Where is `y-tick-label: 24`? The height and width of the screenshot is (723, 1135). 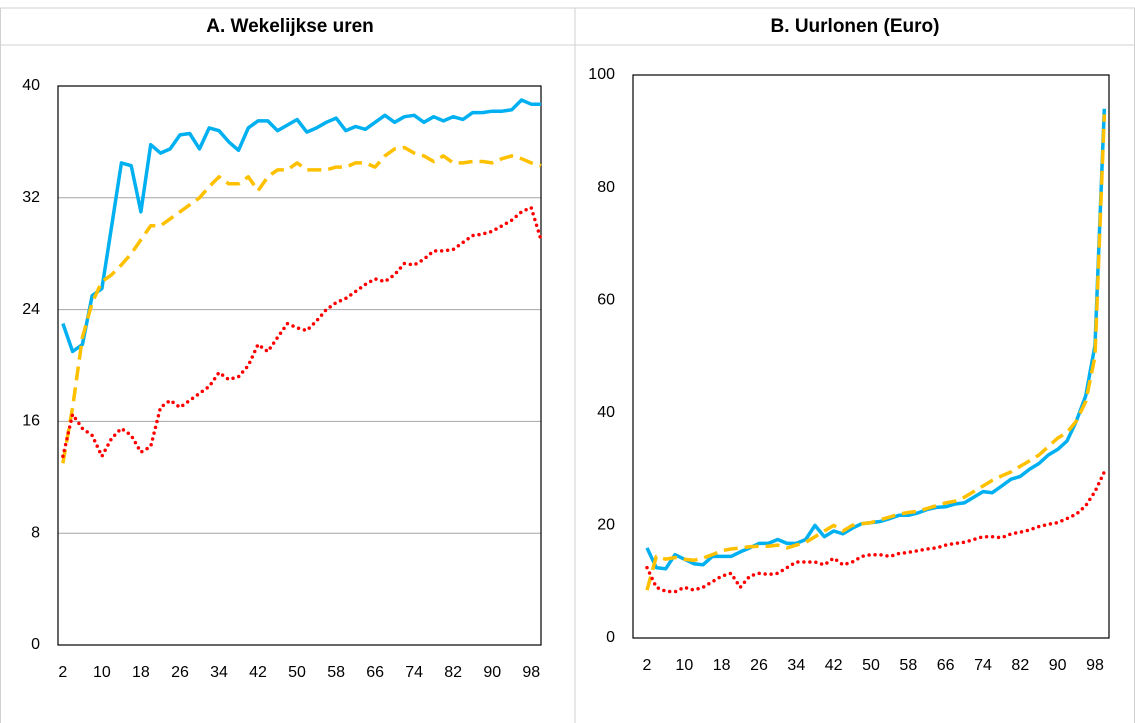 y-tick-label: 24 is located at coordinates (31, 309).